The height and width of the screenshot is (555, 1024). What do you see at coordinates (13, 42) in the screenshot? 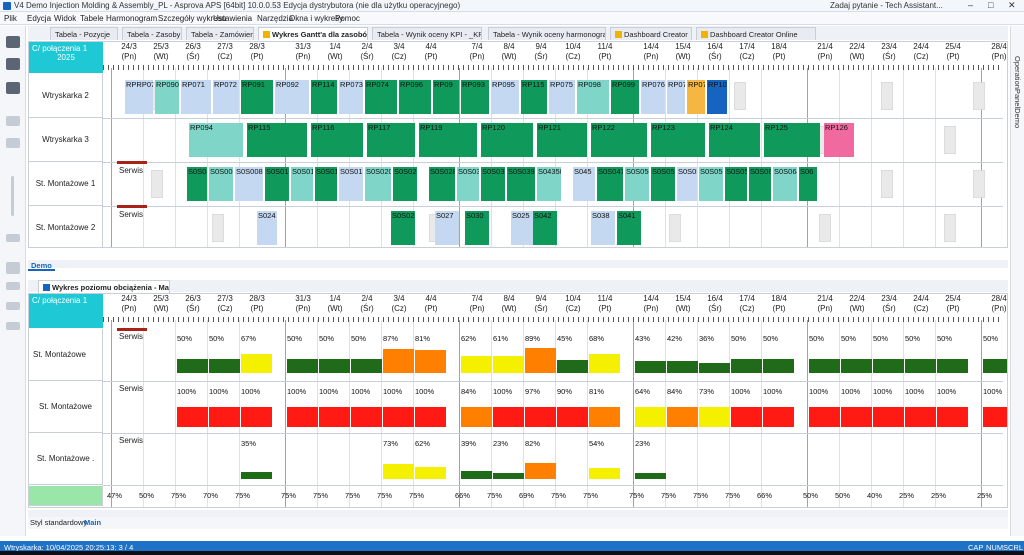
I see `save-icon` at bounding box center [13, 42].